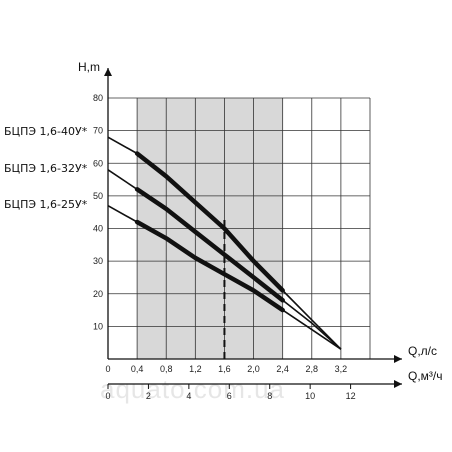 Image resolution: width=452 pixels, height=452 pixels. Describe the element at coordinates (98, 229) in the screenshot. I see `y-tick-label-3: 40` at that location.